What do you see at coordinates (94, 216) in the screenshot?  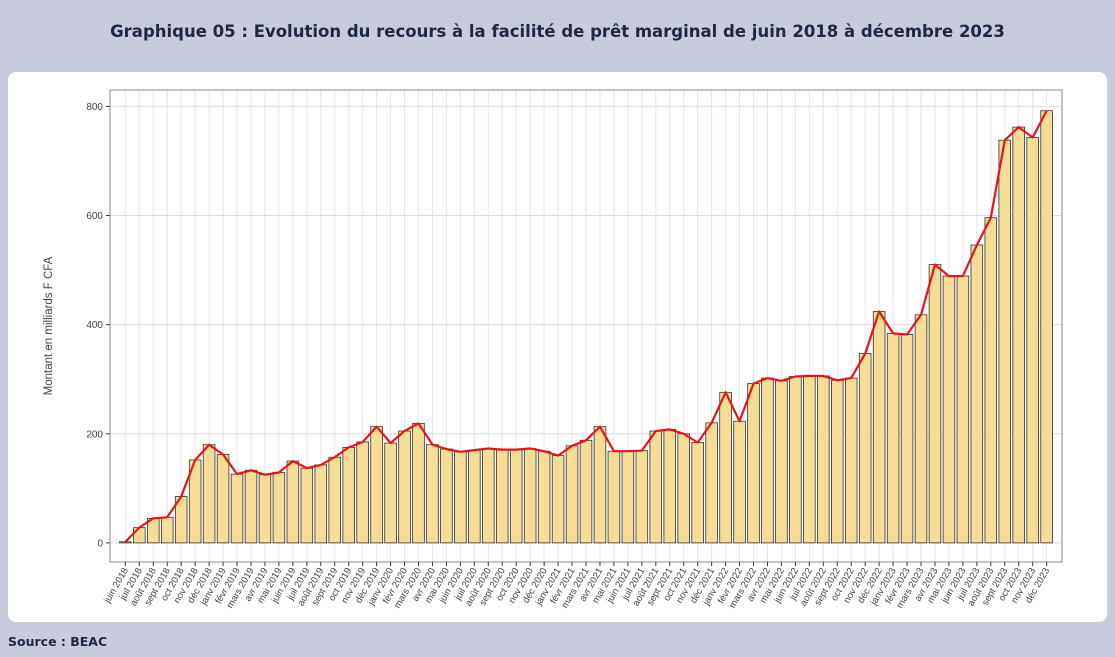 I see `y-tick-label: 600` at bounding box center [94, 216].